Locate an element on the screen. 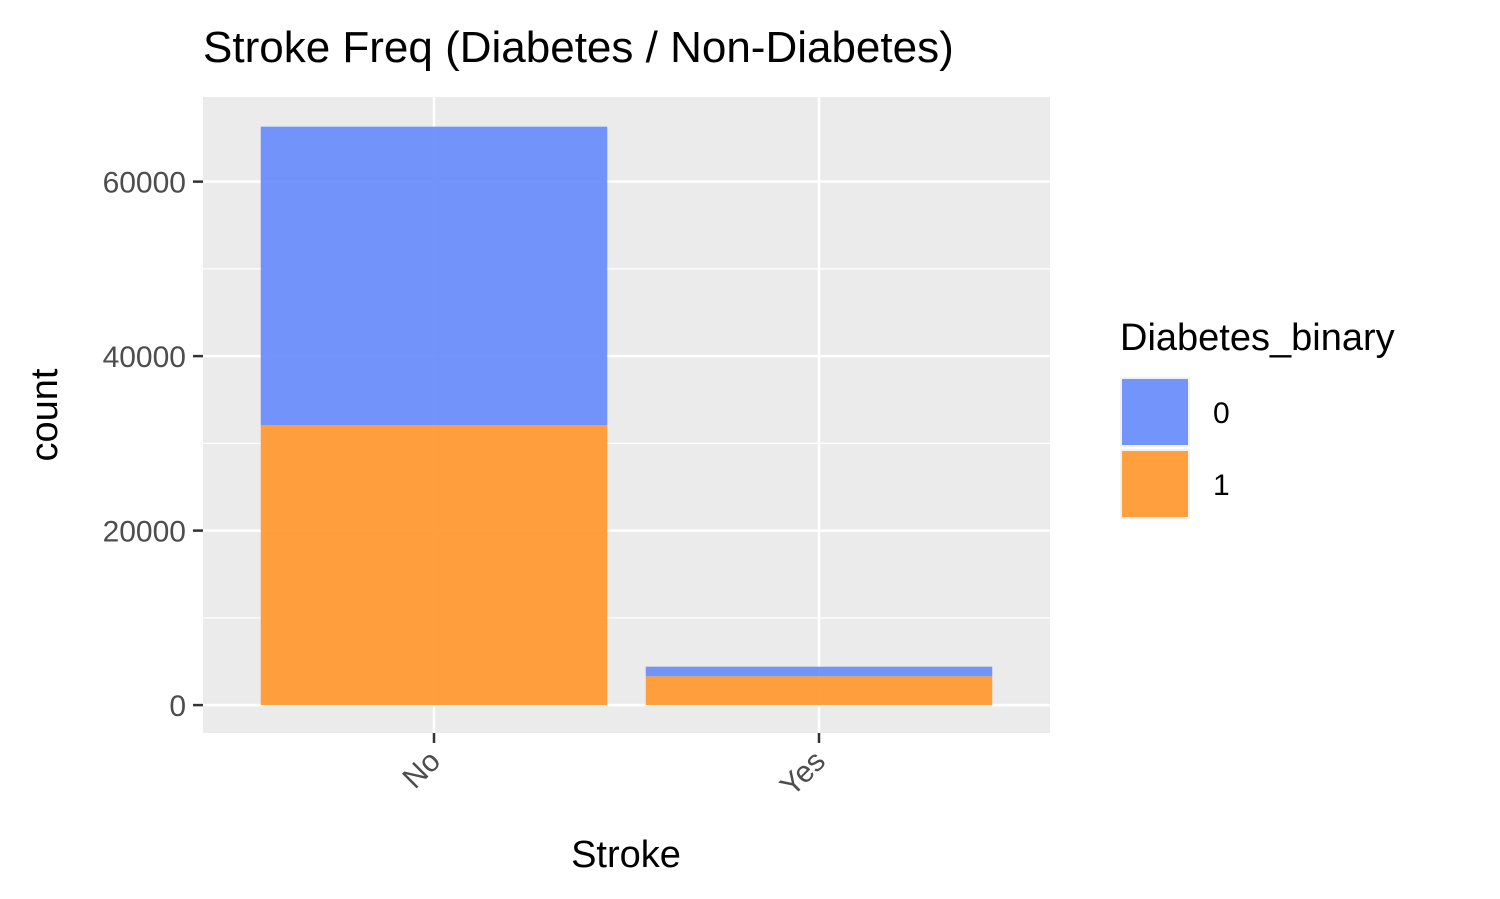 The height and width of the screenshot is (899, 1500). y-axis-title: count is located at coordinates (45, 414).